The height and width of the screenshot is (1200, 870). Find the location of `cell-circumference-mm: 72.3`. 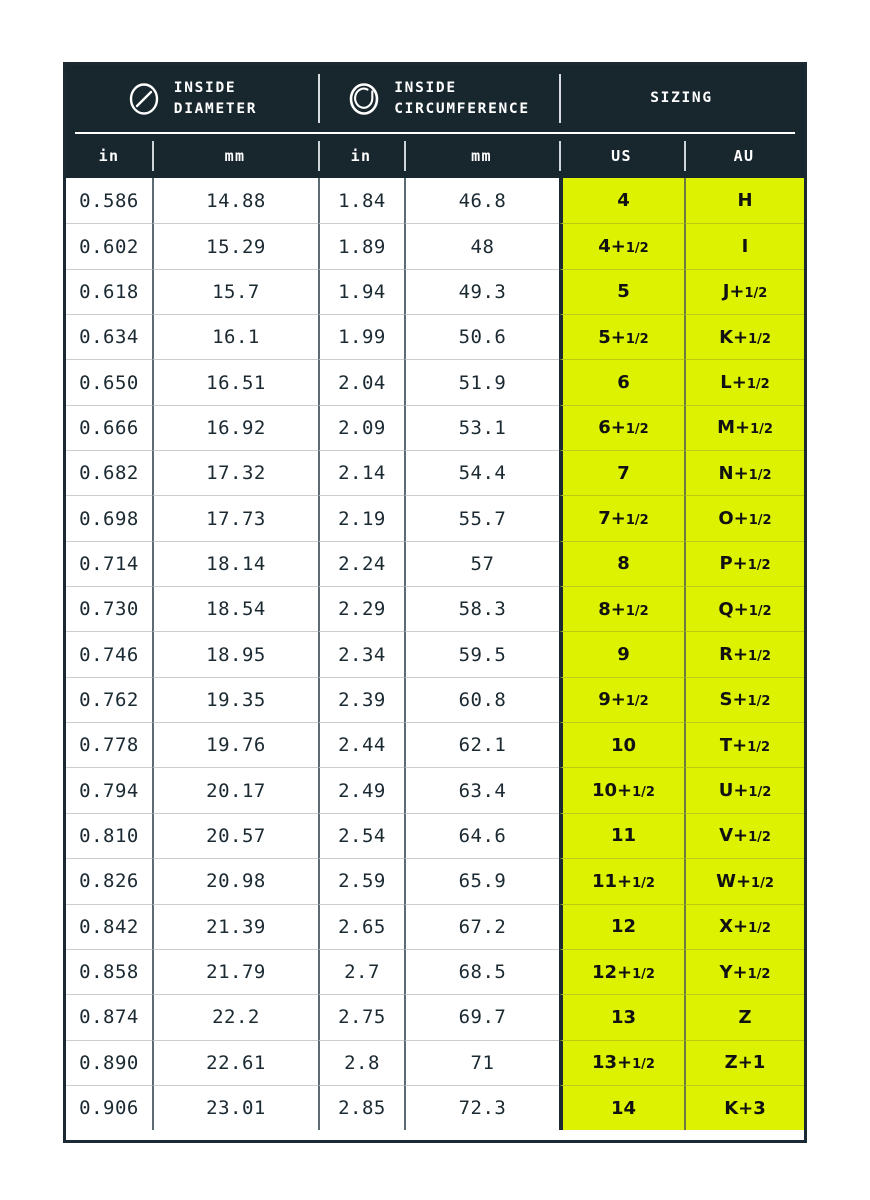

cell-circumference-mm: 72.3 is located at coordinates (481, 1107).